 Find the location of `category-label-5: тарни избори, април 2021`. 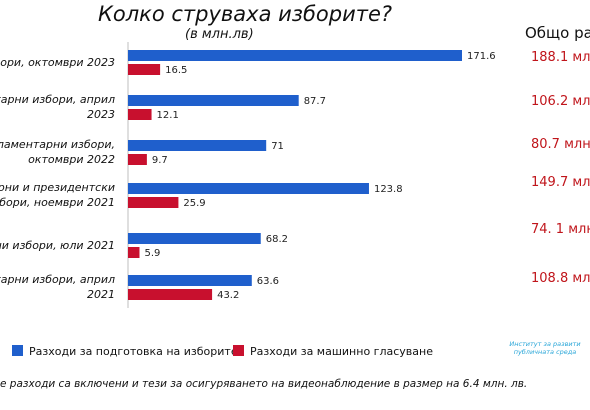

category-label-5: тарни избори, април 2021 is located at coordinates (57, 287).